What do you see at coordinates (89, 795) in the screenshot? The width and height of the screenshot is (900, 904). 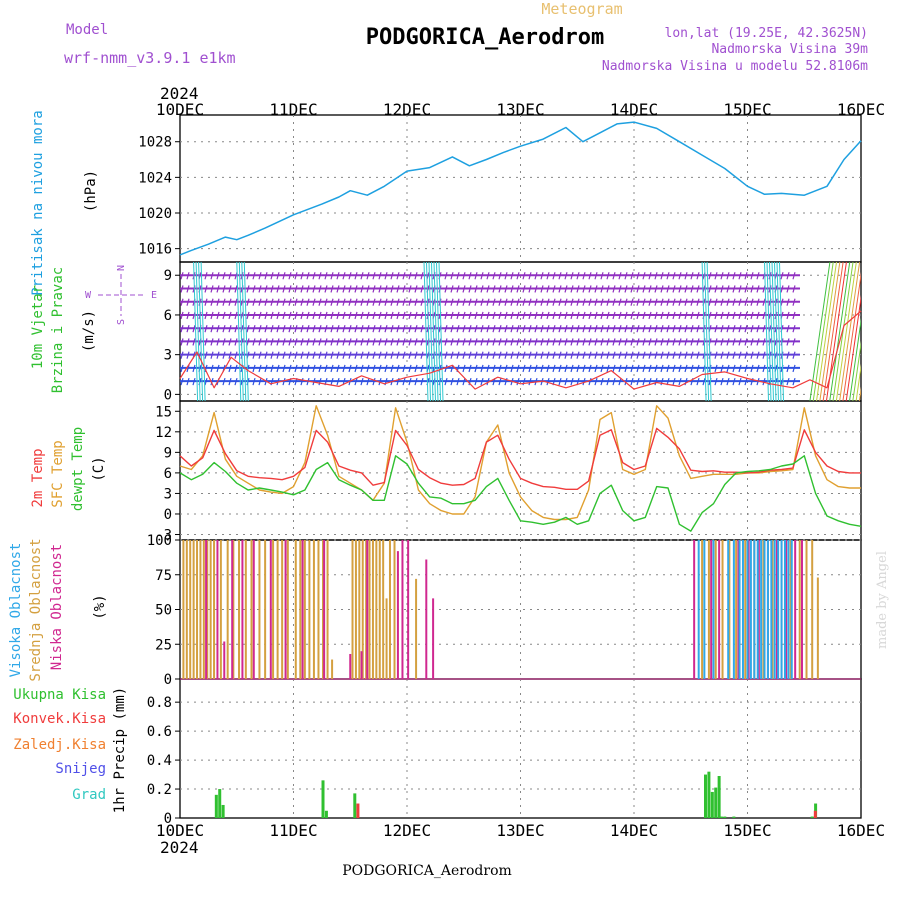 I see `precip-legend-hail: Grad` at bounding box center [89, 795].